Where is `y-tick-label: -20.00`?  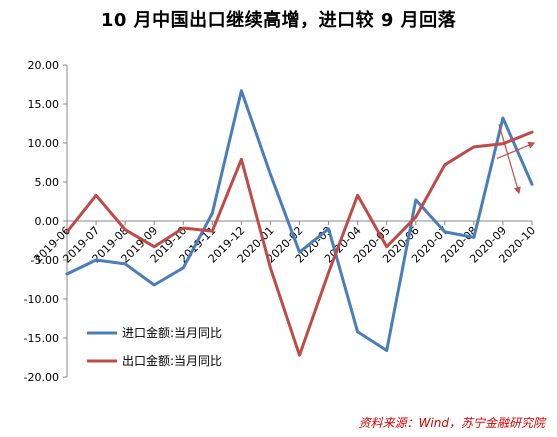
y-tick-label: -20.00 is located at coordinates (41, 377).